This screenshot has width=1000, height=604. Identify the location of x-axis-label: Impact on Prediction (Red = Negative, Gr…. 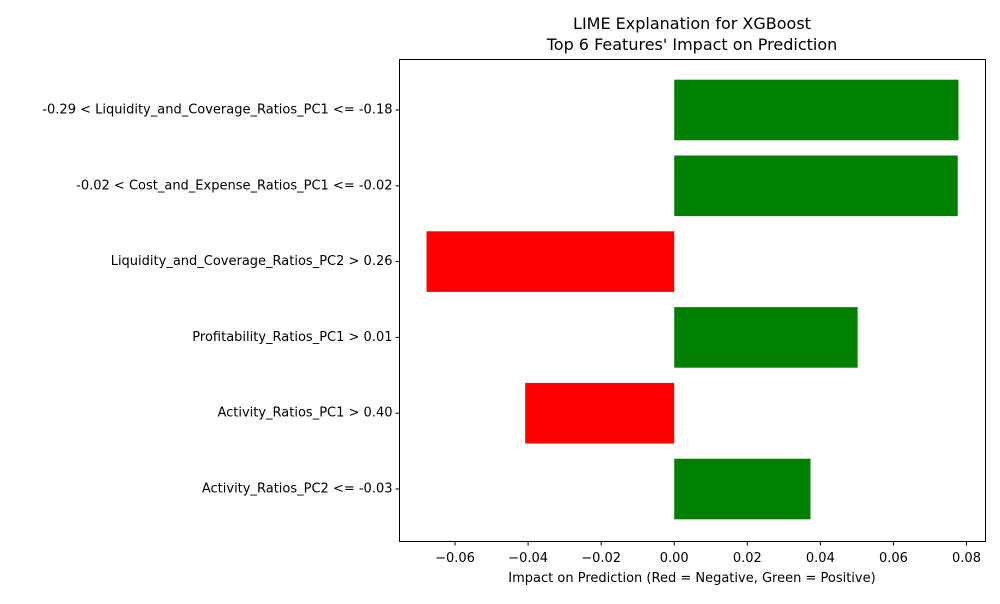
(691, 578).